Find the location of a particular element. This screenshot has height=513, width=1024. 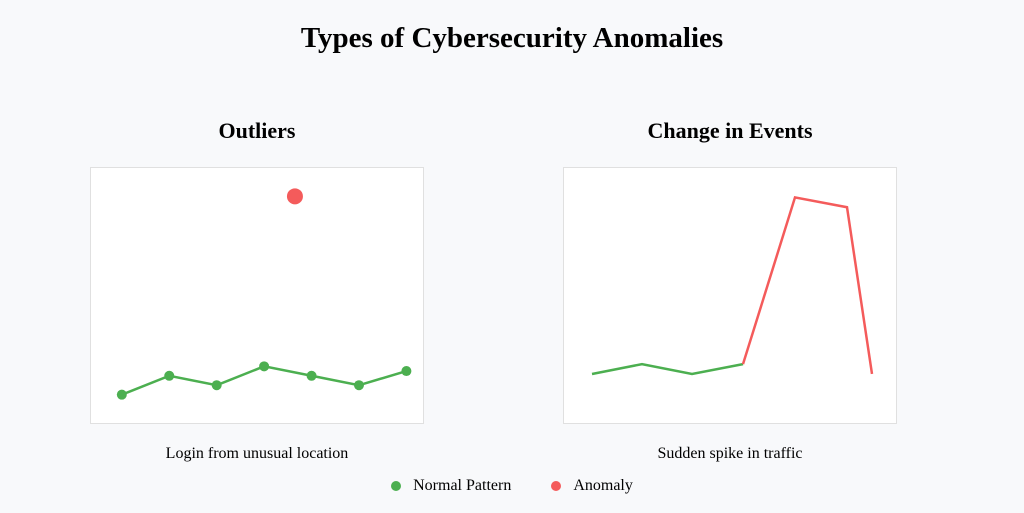

anomaly-dot-icon is located at coordinates (556, 486).